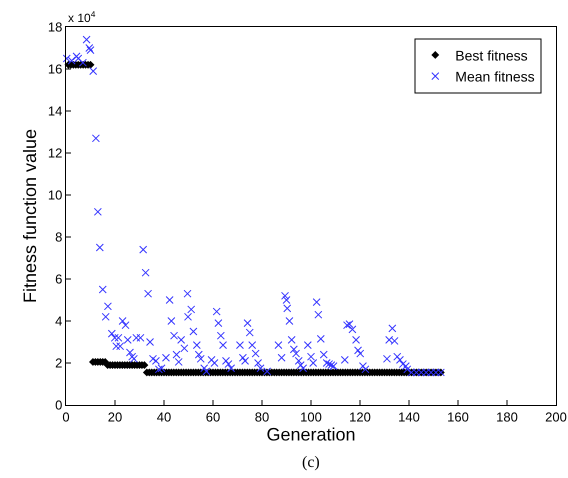  Describe the element at coordinates (507, 417) in the screenshot. I see `x-tick-label: 180` at that location.